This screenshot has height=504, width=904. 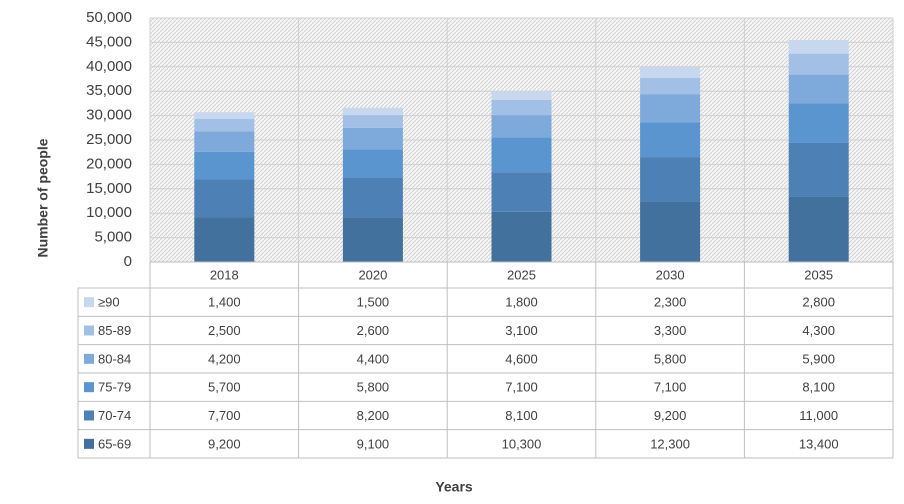 What do you see at coordinates (109, 163) in the screenshot?
I see `y-tick-label: 20,000` at bounding box center [109, 163].